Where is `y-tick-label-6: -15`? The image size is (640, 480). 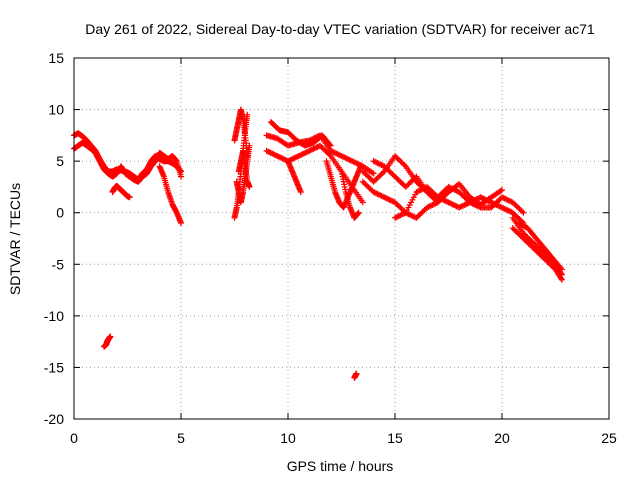 y-tick-label-6: -15 is located at coordinates (54, 367).